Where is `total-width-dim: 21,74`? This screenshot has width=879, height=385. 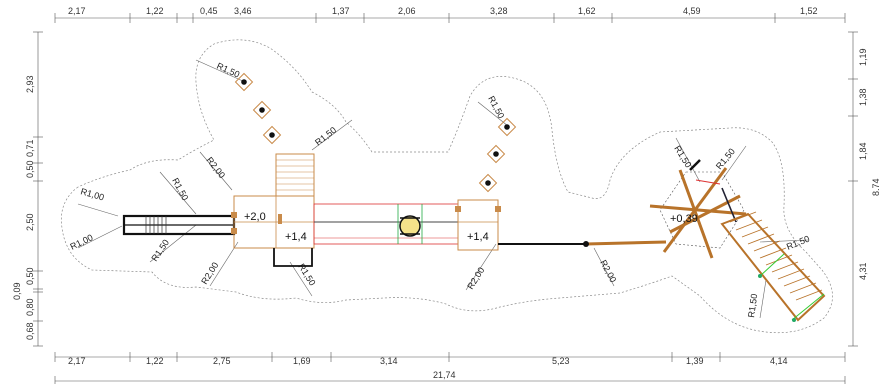
total-width-dim: 21,74 is located at coordinates (444, 375).